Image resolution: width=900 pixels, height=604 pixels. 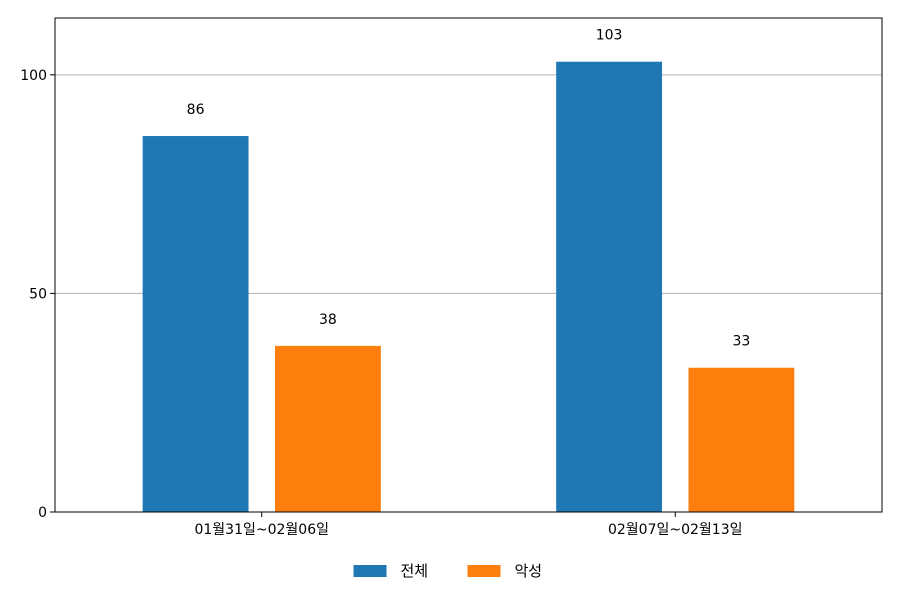 What do you see at coordinates (468, 525) in the screenshot?
I see `x-axis-ticks: 01월31일~02월06일 02월07일~02월13일` at bounding box center [468, 525].